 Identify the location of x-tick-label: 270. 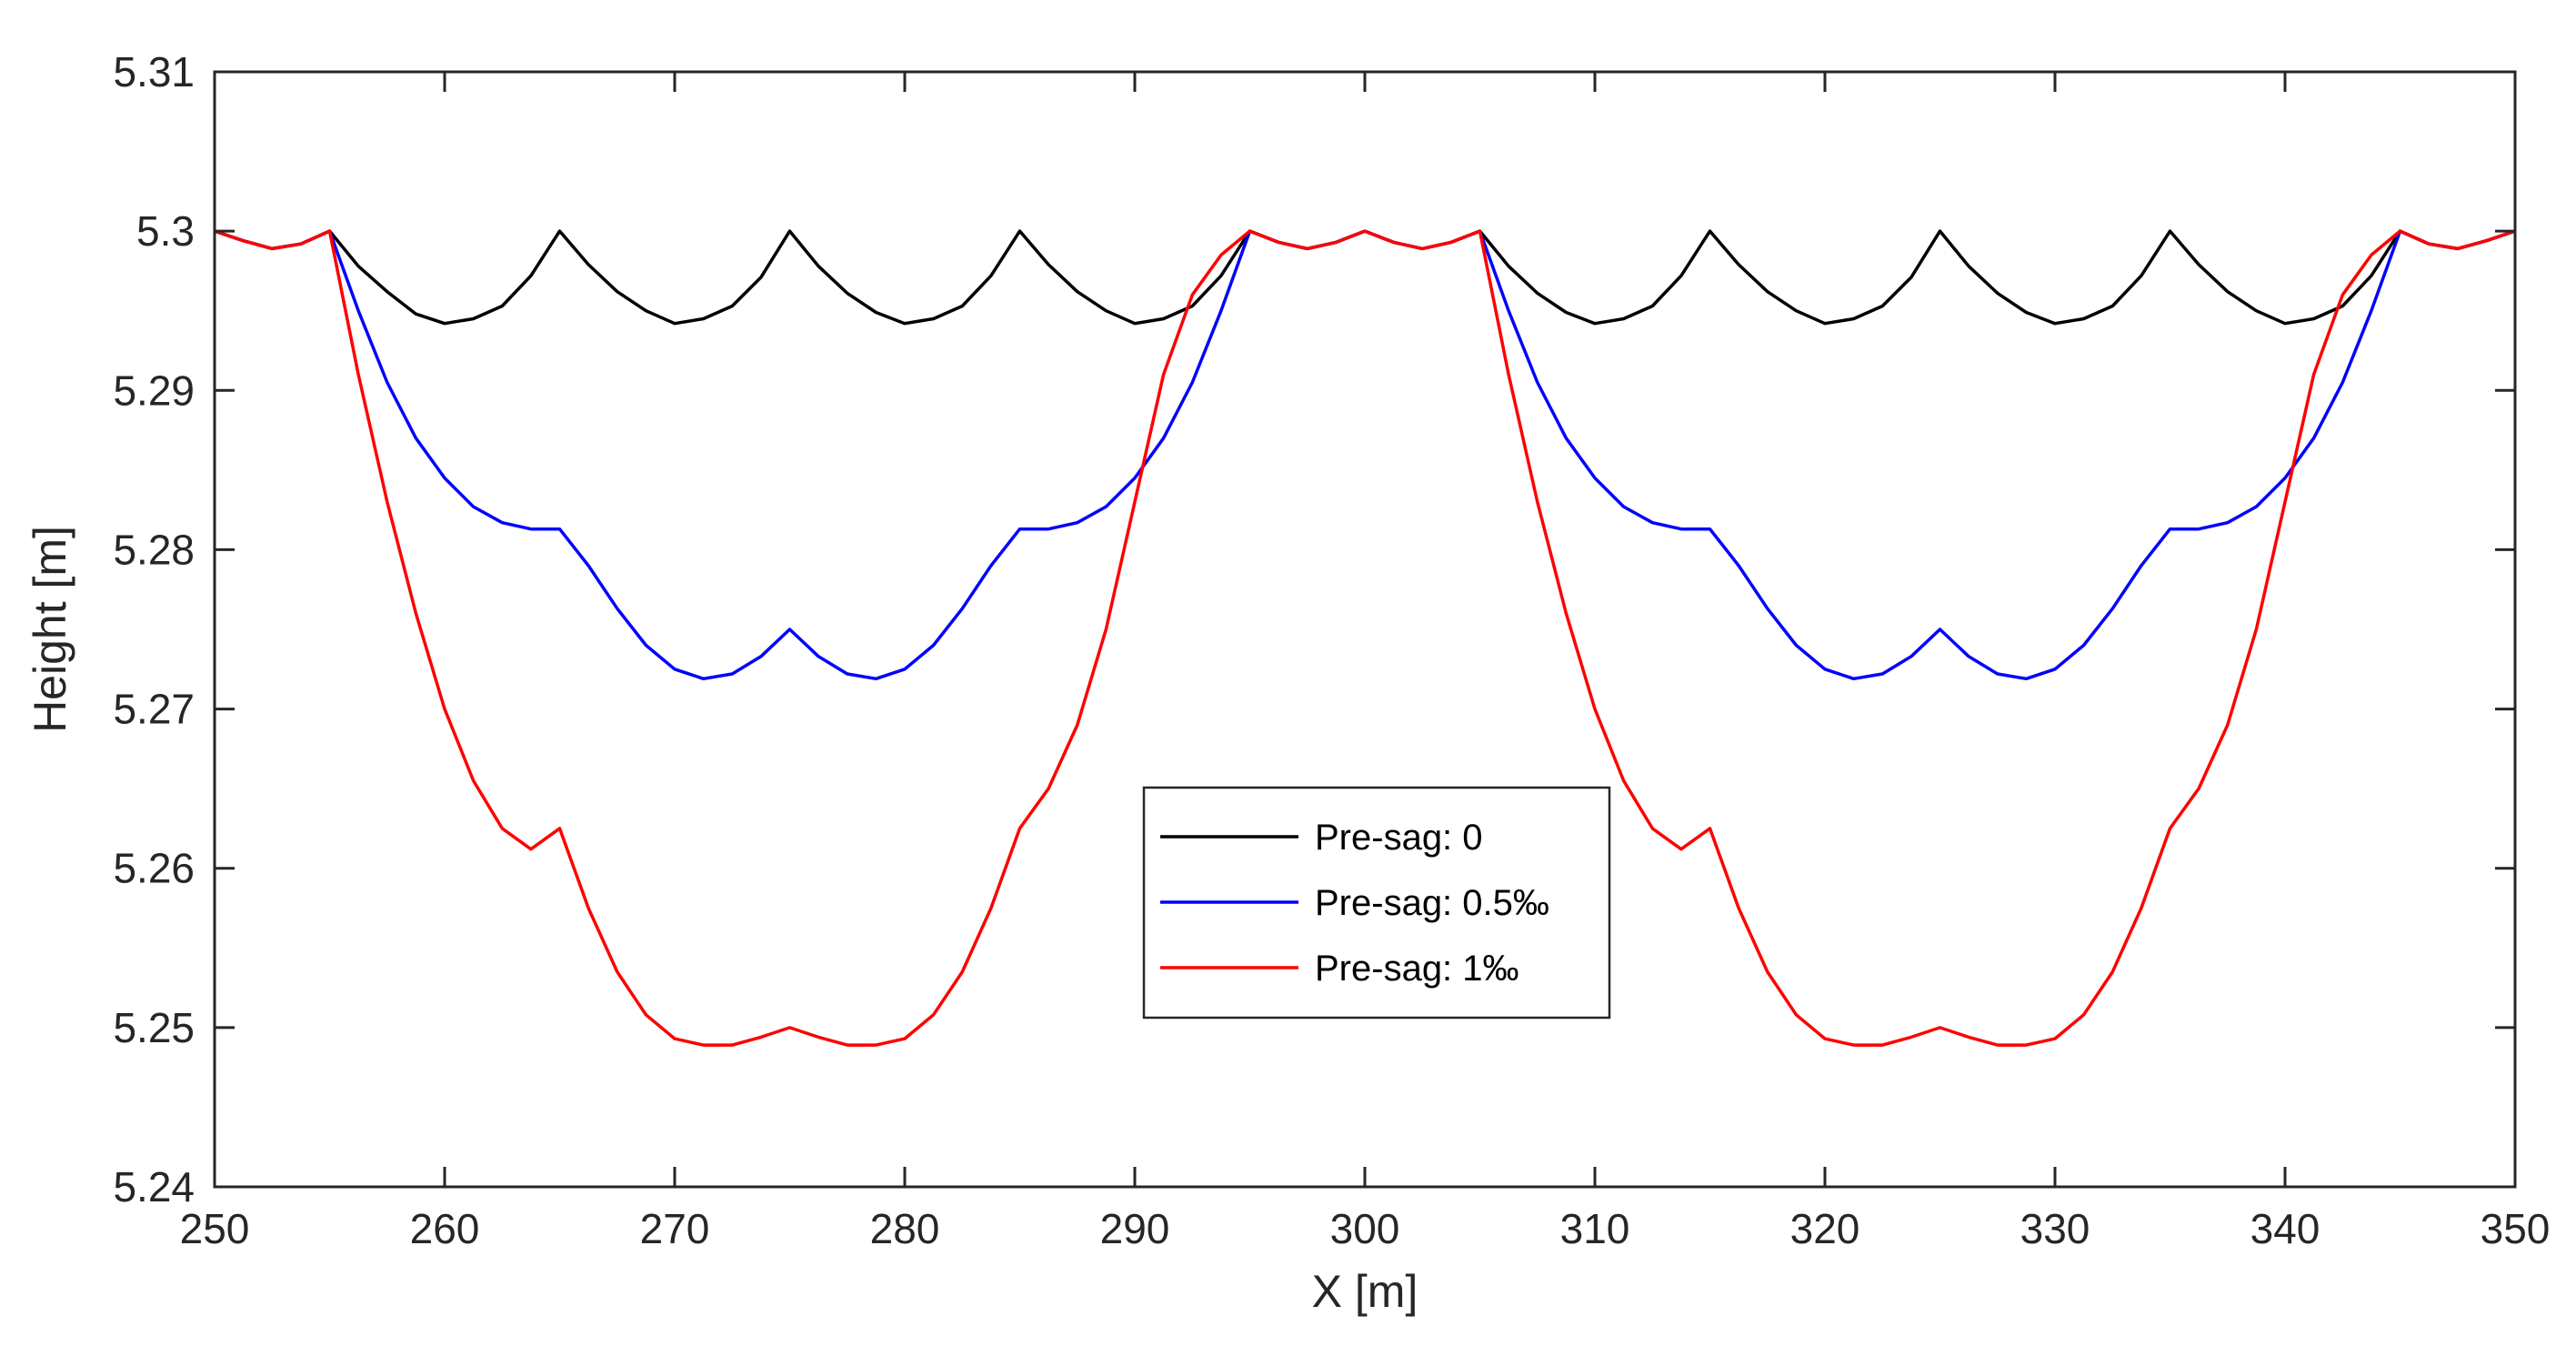
(675, 1228).